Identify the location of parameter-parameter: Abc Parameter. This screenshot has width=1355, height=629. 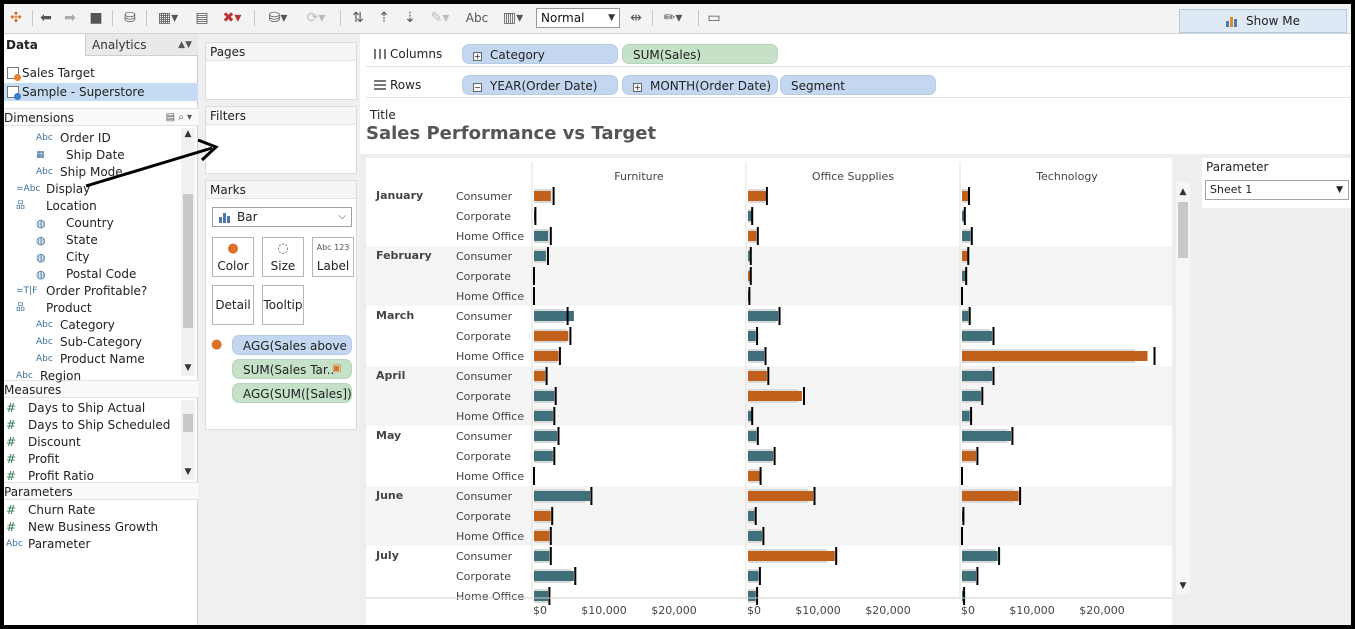
(48, 544).